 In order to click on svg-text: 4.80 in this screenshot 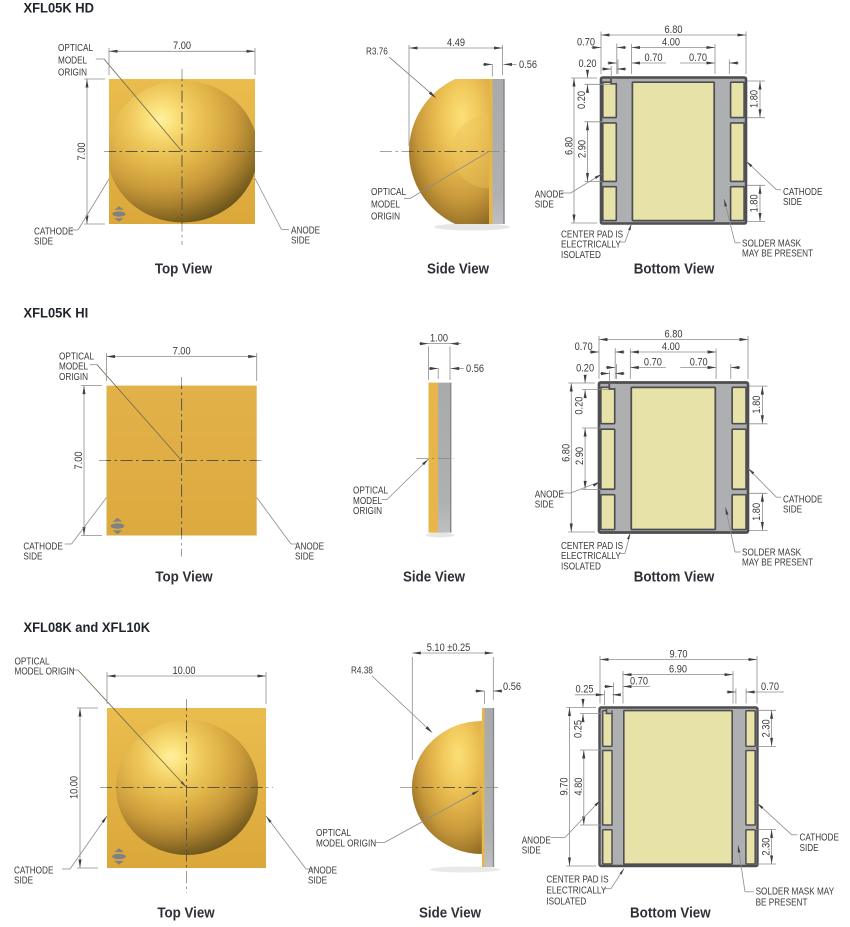, I will do `click(579, 786)`.